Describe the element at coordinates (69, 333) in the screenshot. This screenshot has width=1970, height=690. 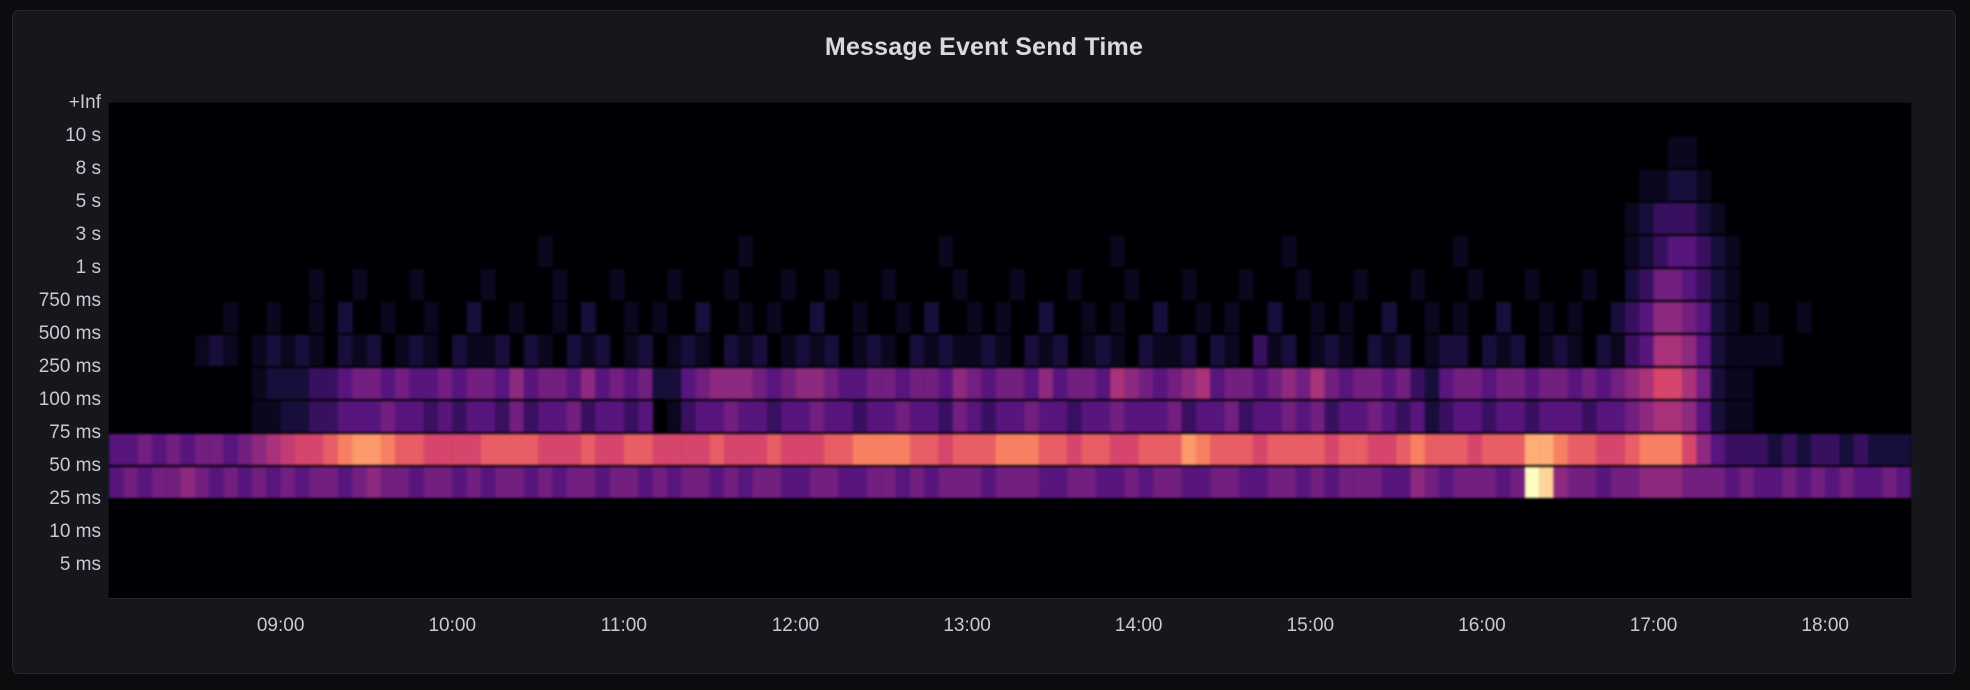
I see `y-axis-label: 500 ms` at that location.